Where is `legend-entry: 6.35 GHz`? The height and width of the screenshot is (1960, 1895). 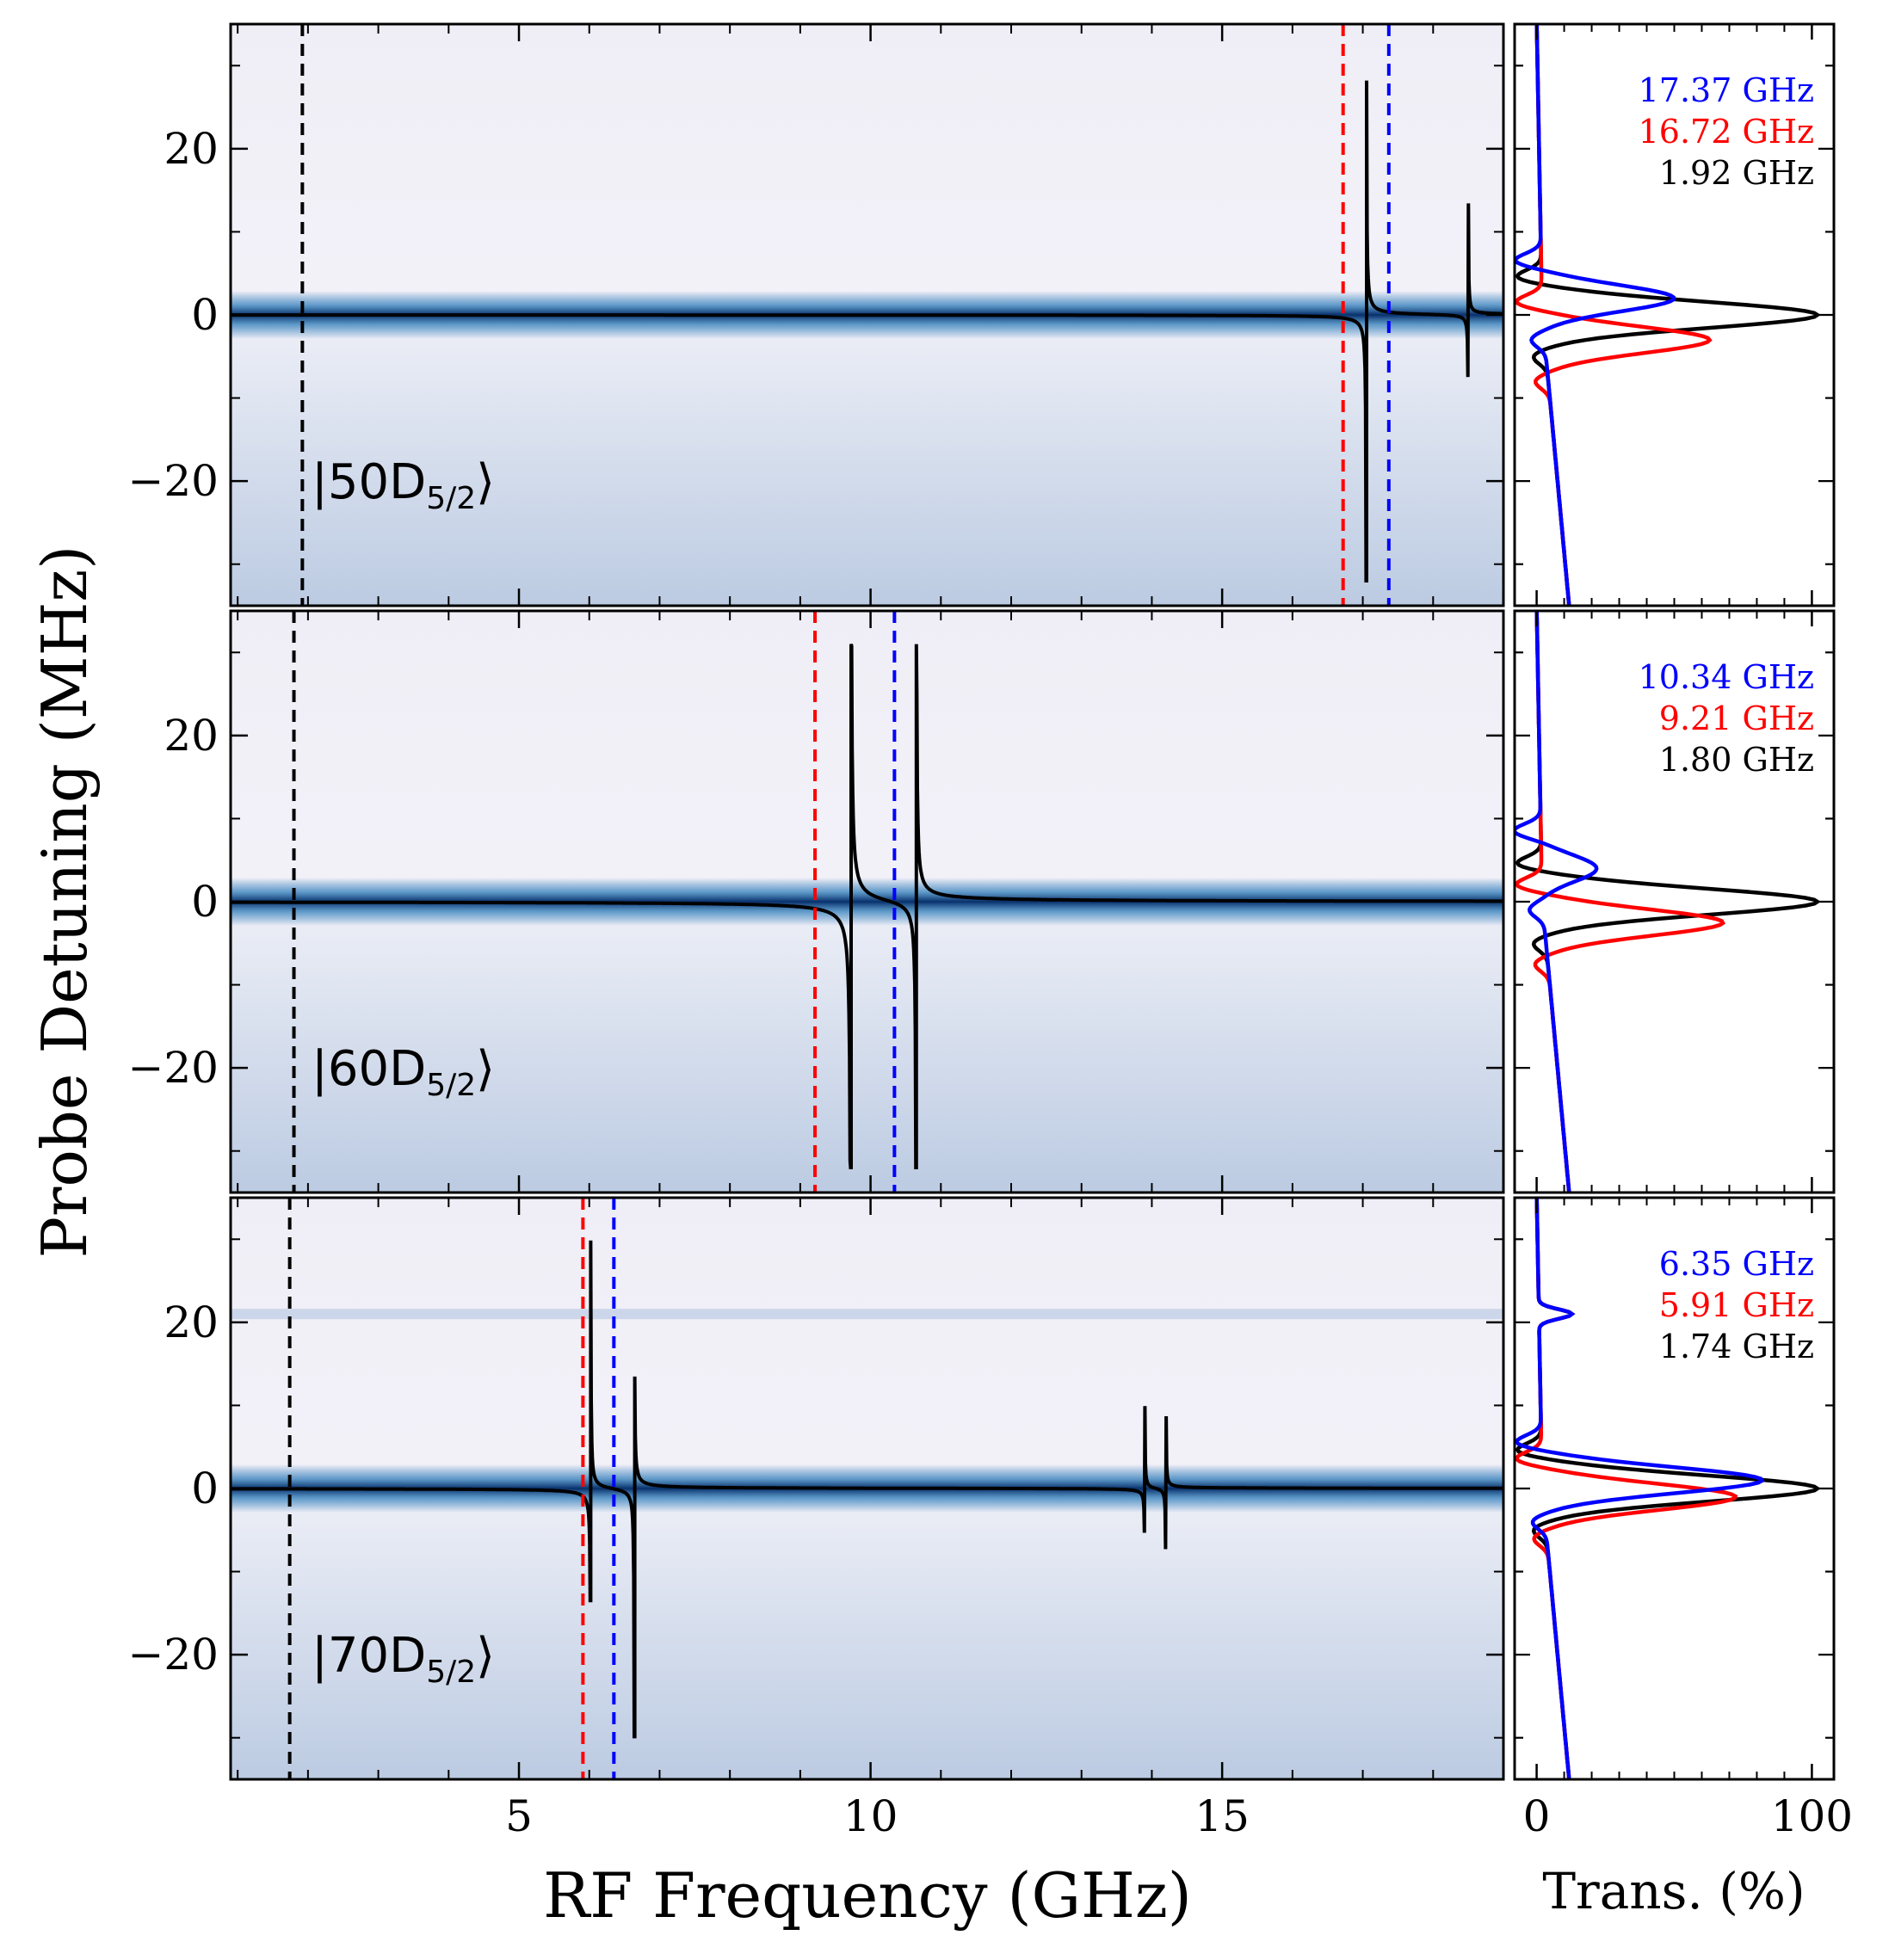 legend-entry: 6.35 GHz is located at coordinates (1736, 1264).